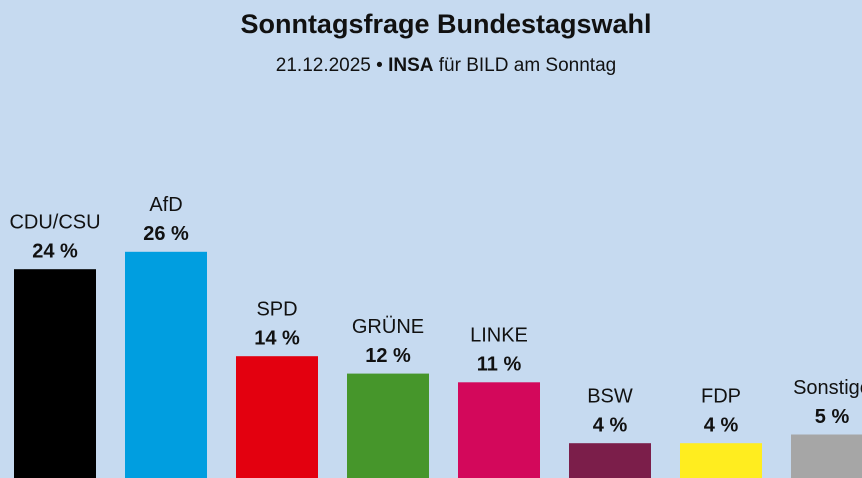 Image resolution: width=862 pixels, height=478 pixels. What do you see at coordinates (527, 65) in the screenshot?
I see `subtitle-client: für BILD am Sonntag` at bounding box center [527, 65].